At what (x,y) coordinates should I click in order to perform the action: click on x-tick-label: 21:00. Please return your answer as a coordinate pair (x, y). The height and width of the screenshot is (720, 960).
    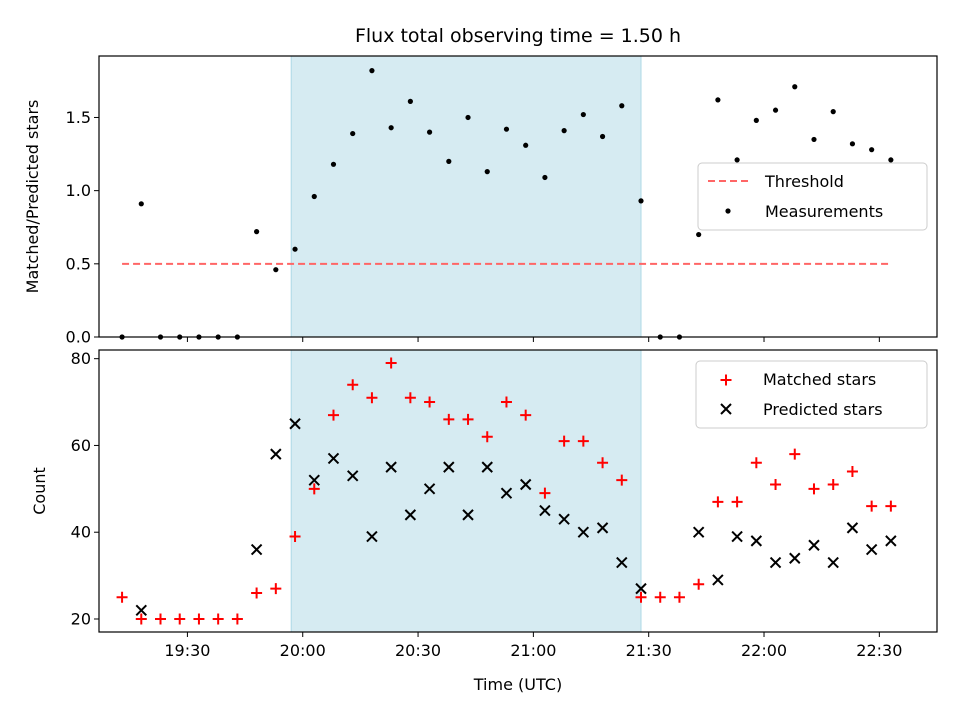
    Looking at the image, I should click on (533, 650).